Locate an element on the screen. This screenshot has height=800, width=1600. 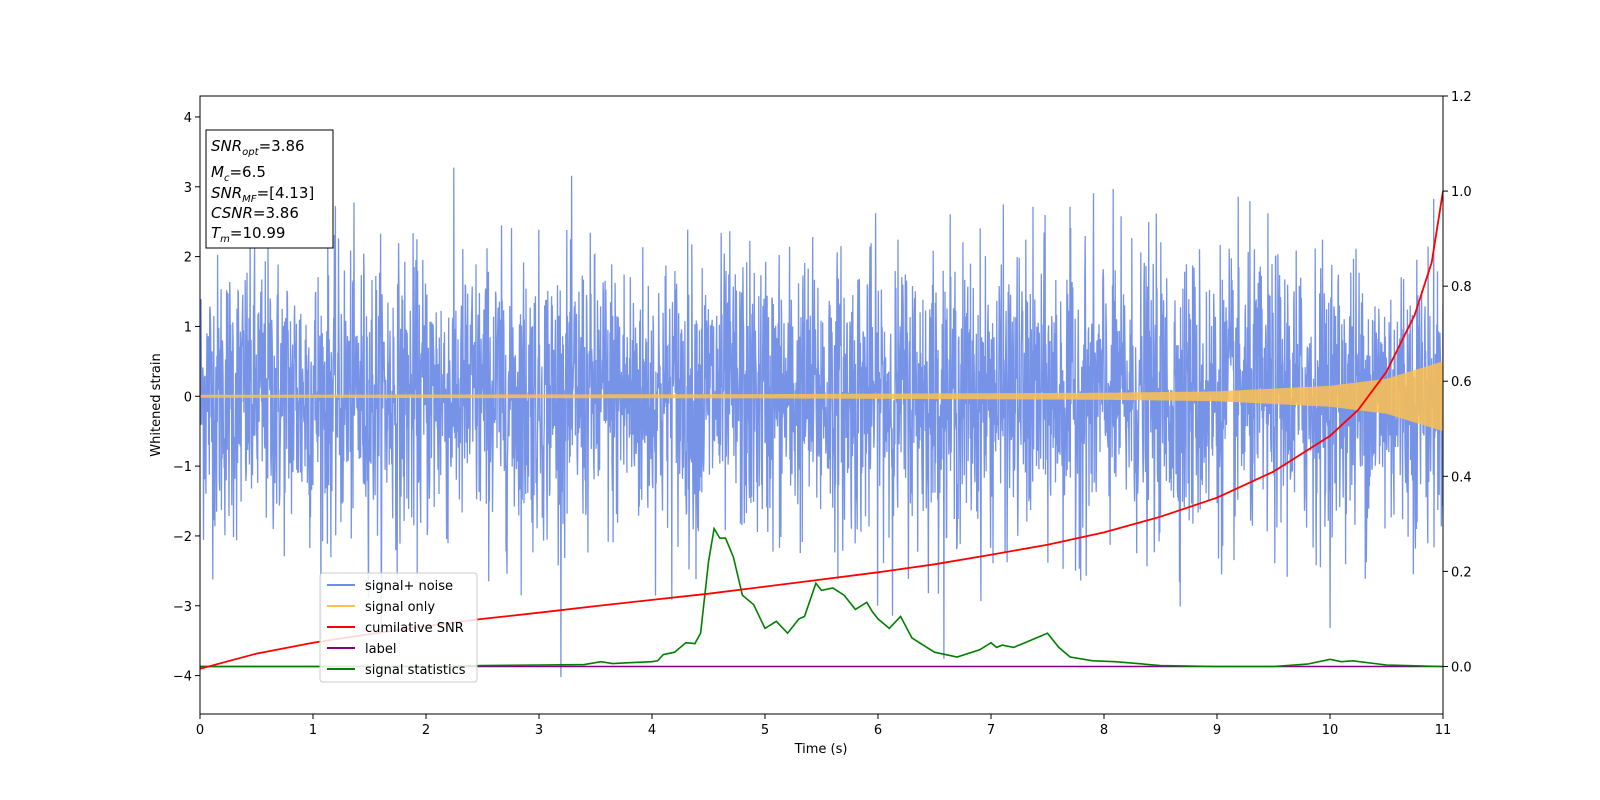
legend-label: signal+ noise is located at coordinates (409, 586).